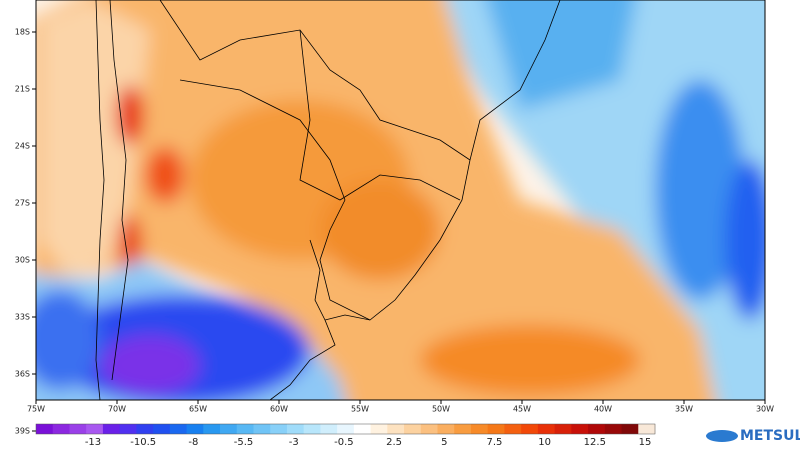  I want to click on colorbar-label: -8, so click(193, 442).